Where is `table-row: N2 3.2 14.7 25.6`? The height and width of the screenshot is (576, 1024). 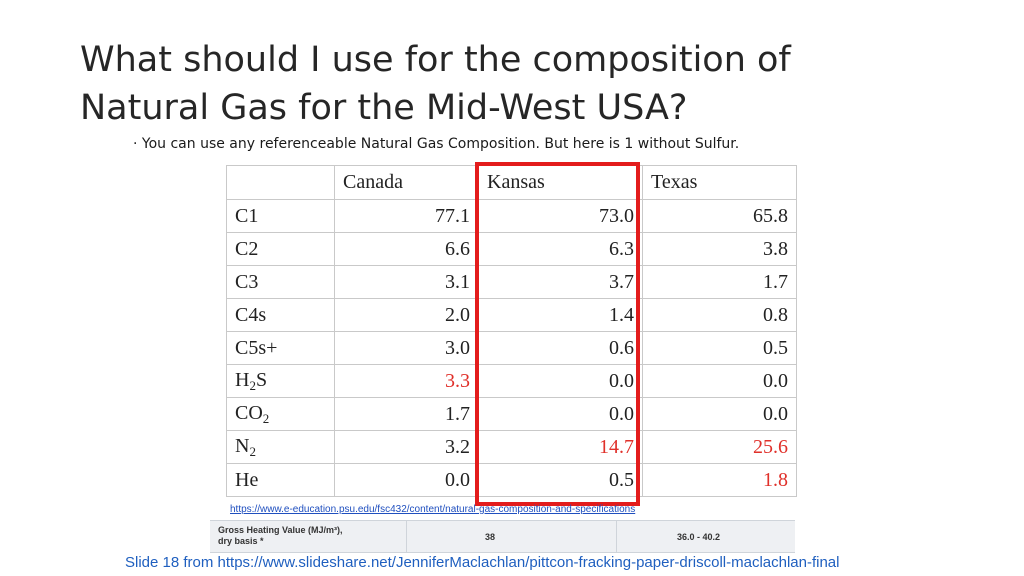 table-row: N2 3.2 14.7 25.6 is located at coordinates (511, 447).